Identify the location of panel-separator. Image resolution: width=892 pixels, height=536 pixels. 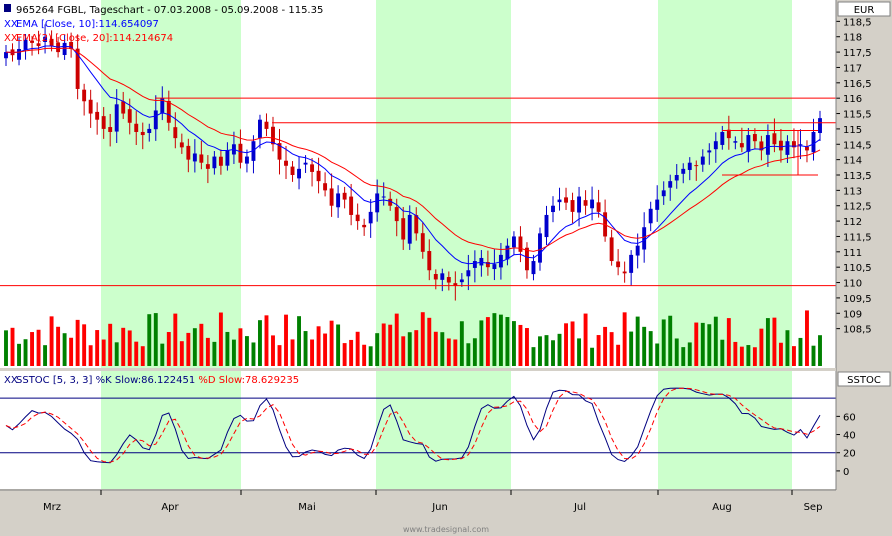
(418, 369).